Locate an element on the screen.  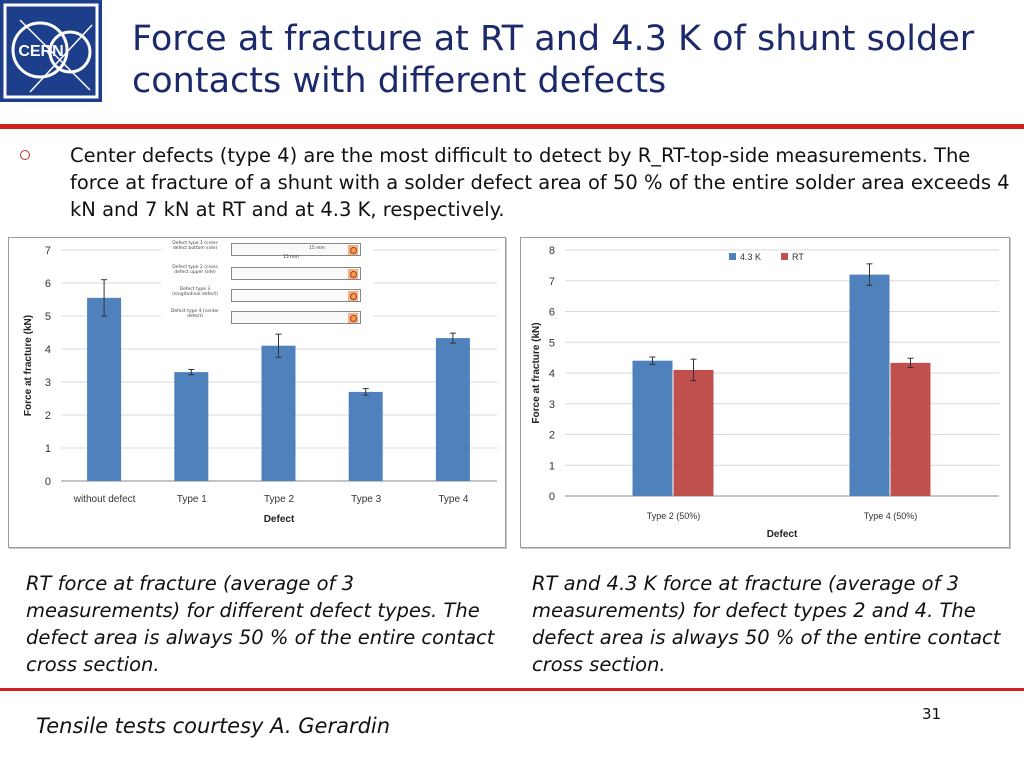
cern-logo-icon: CERN is located at coordinates (51, 51).